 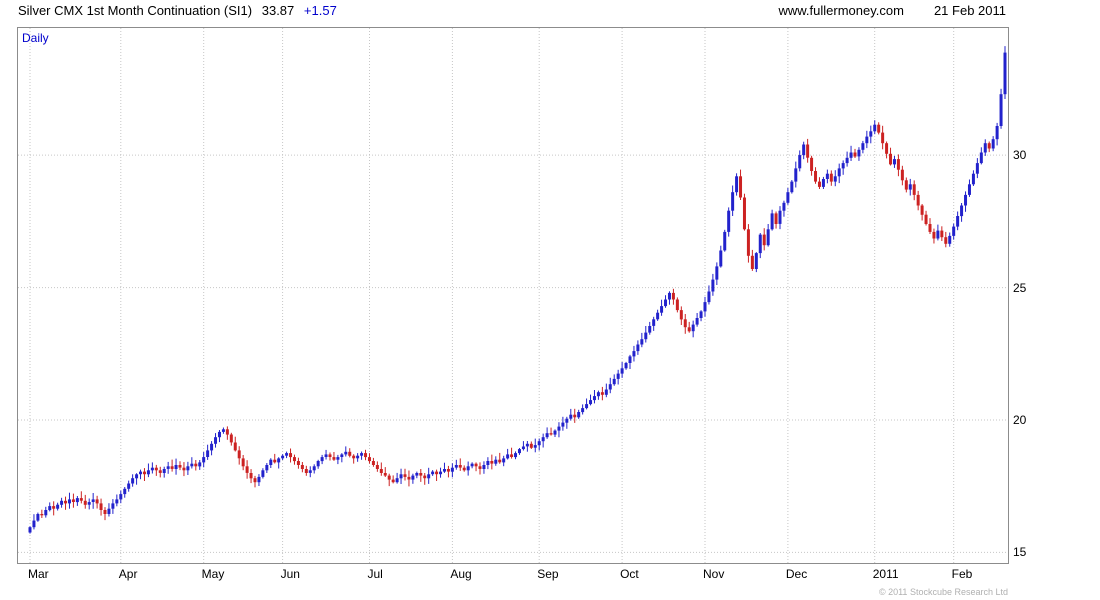 I want to click on y-tick-label: 30, so click(x=1020, y=155).